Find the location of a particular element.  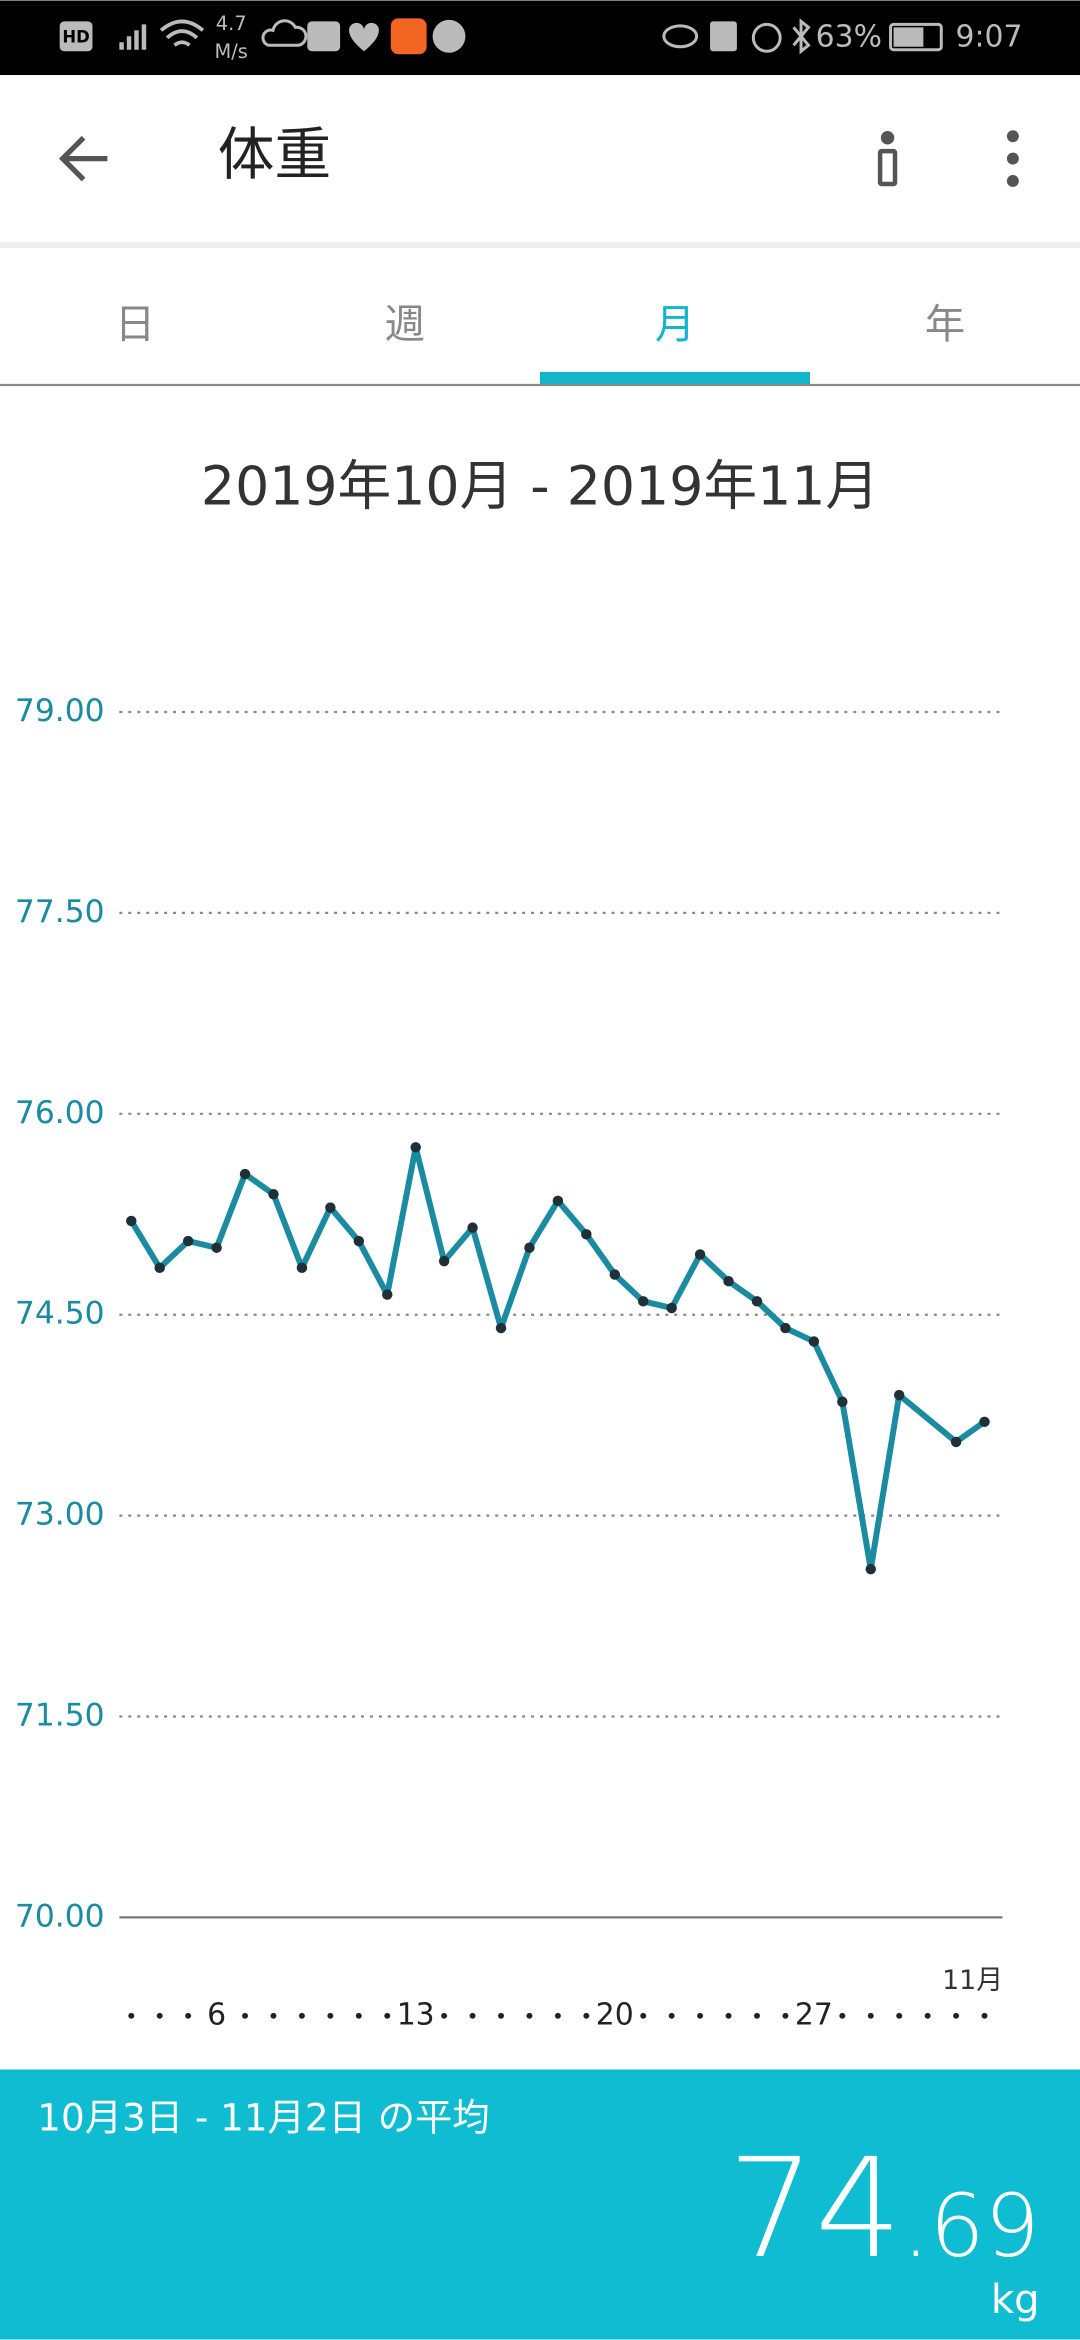

y-tick-label: 79.00 is located at coordinates (60, 711).